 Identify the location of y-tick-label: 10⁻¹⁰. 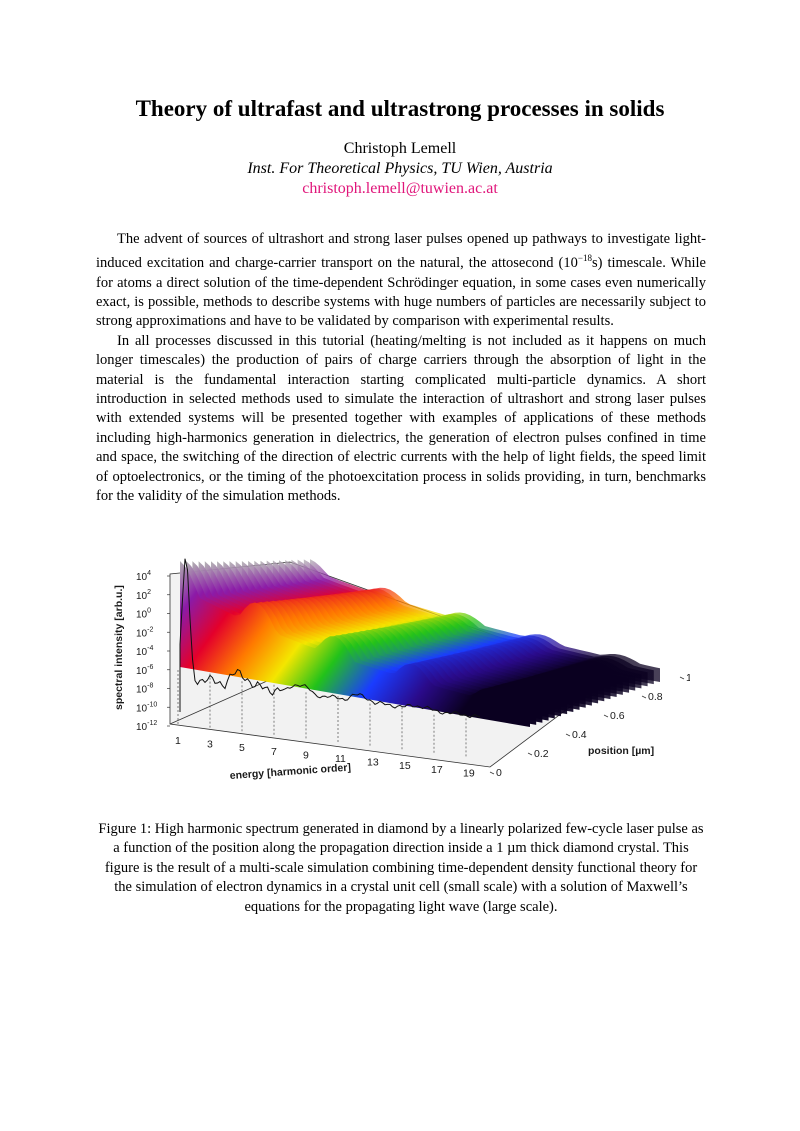
(146, 707).